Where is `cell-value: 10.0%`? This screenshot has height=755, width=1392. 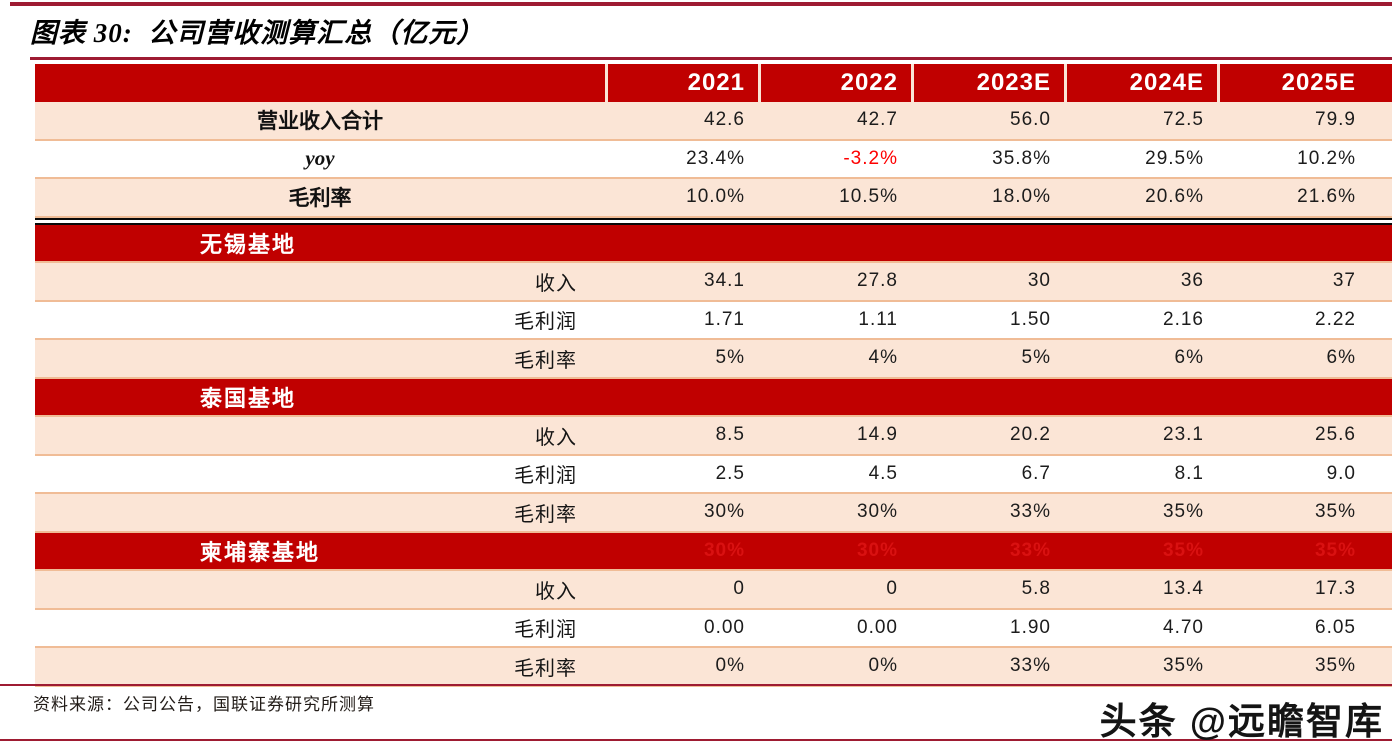 cell-value: 10.0% is located at coordinates (715, 197).